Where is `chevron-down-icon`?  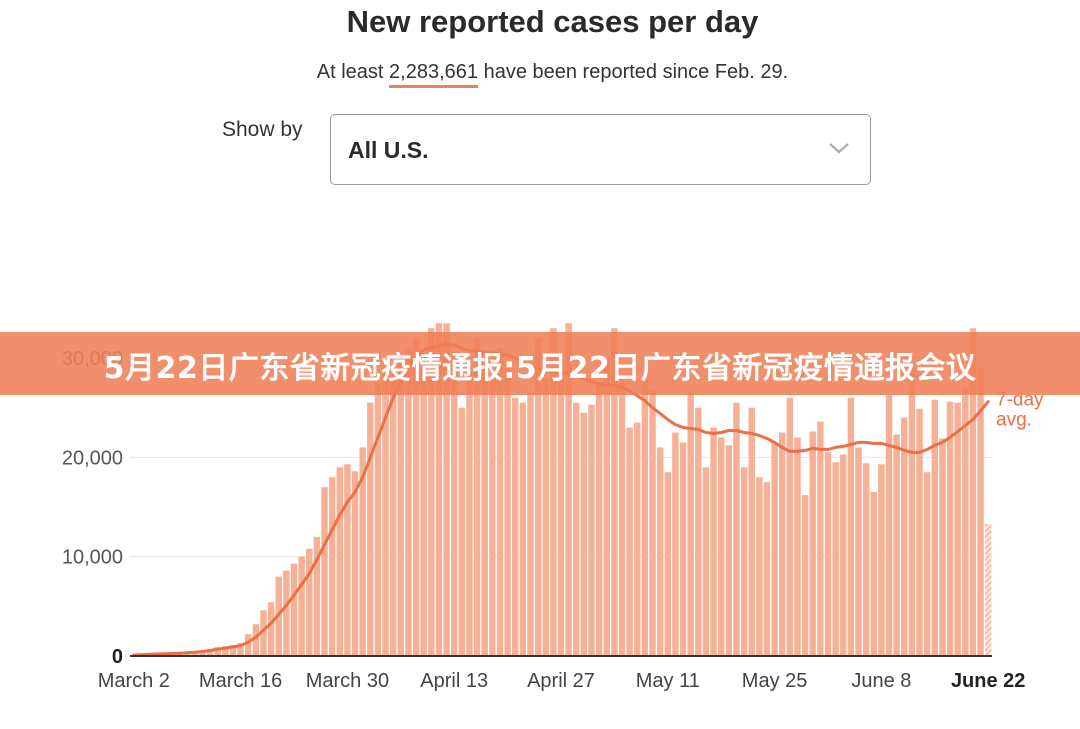
chevron-down-icon is located at coordinates (839, 148).